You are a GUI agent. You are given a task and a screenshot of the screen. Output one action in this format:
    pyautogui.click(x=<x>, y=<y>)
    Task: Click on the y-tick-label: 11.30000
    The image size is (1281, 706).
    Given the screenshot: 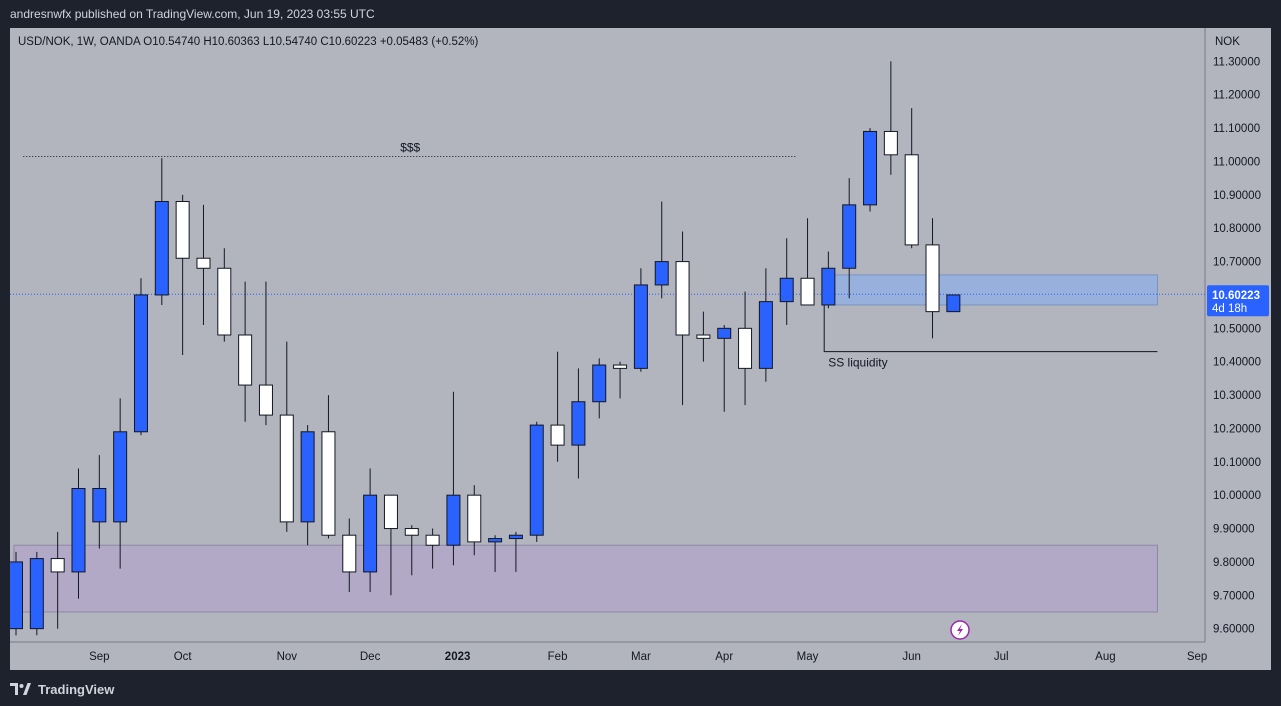 What is the action you would take?
    pyautogui.click(x=1236, y=62)
    